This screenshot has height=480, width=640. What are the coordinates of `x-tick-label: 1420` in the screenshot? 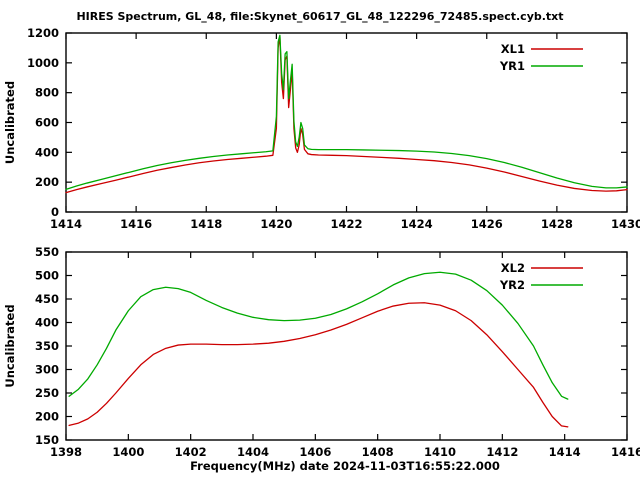 It's located at (276, 224).